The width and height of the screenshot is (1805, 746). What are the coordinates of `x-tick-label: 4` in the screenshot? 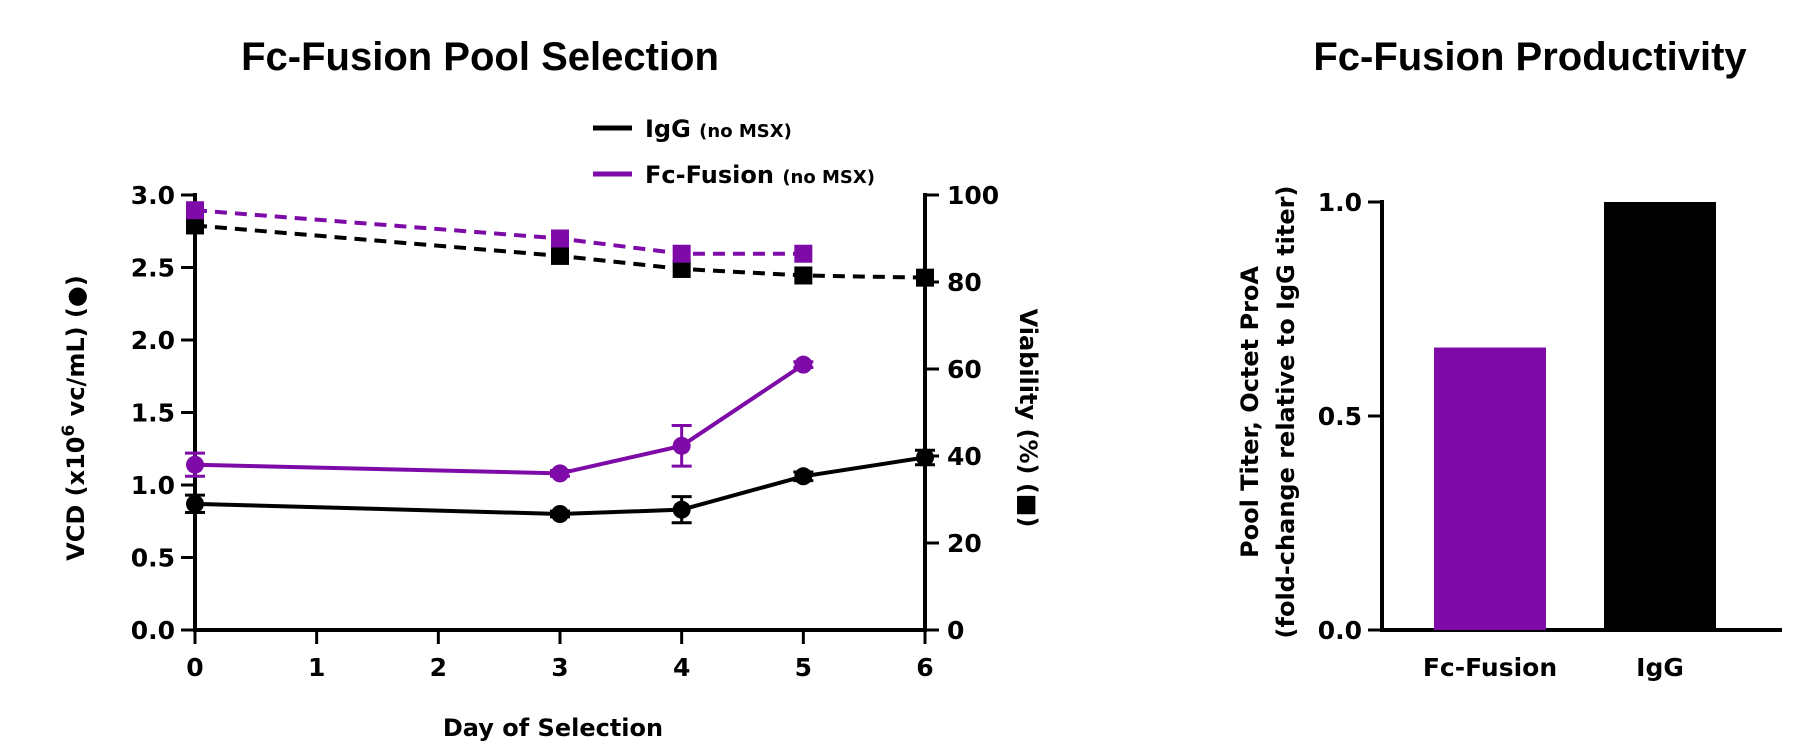 It's located at (681, 667).